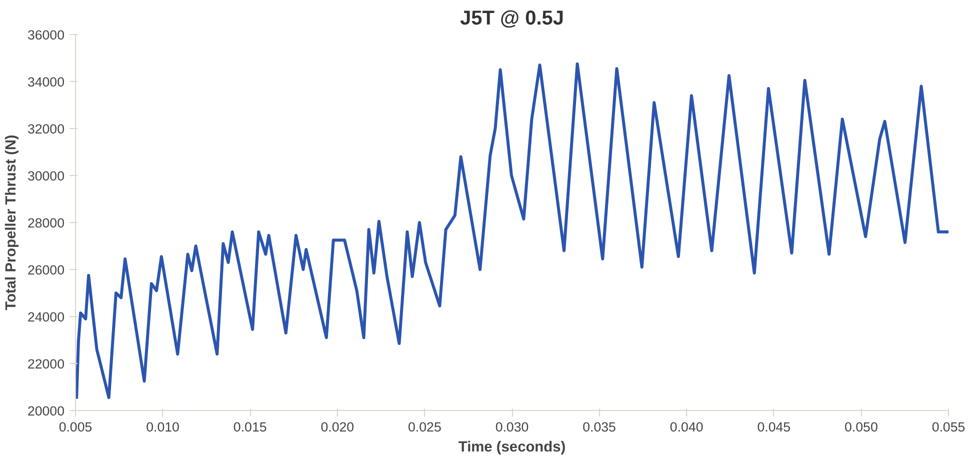 This screenshot has height=458, width=968. I want to click on y-tick-label: 34000, so click(45, 82).